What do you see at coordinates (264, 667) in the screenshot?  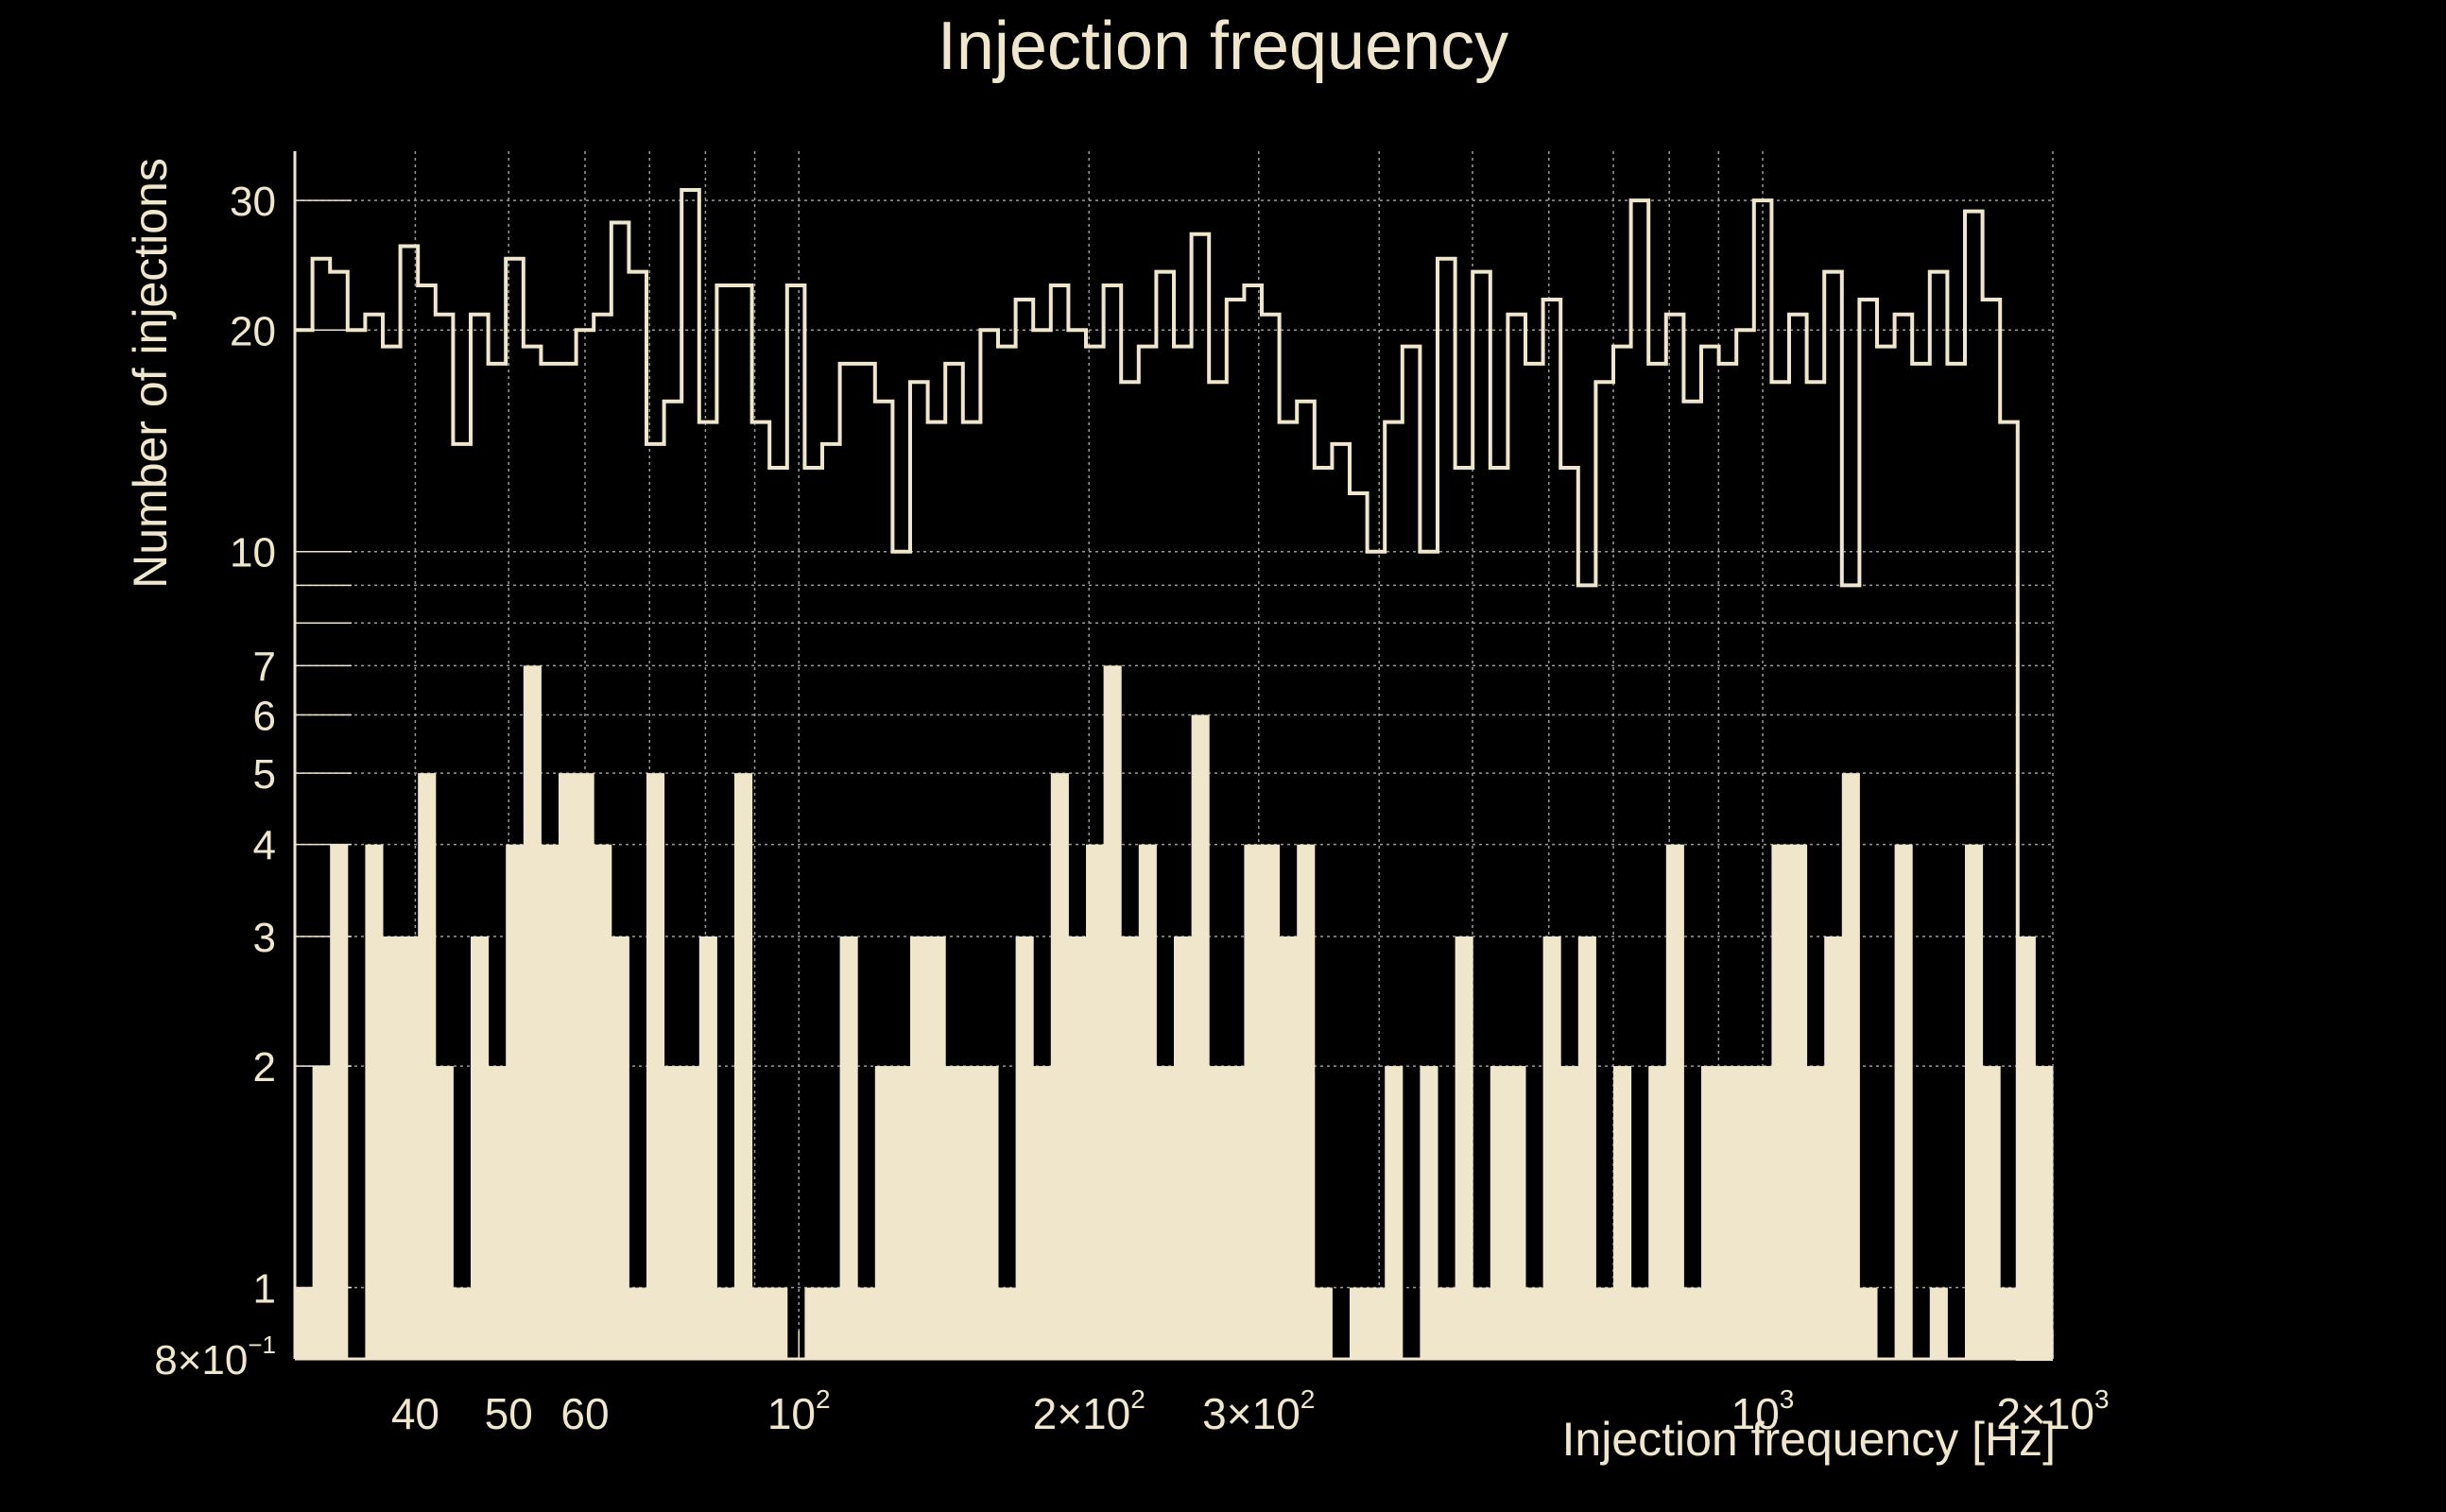 I see `tick-label: 7` at bounding box center [264, 667].